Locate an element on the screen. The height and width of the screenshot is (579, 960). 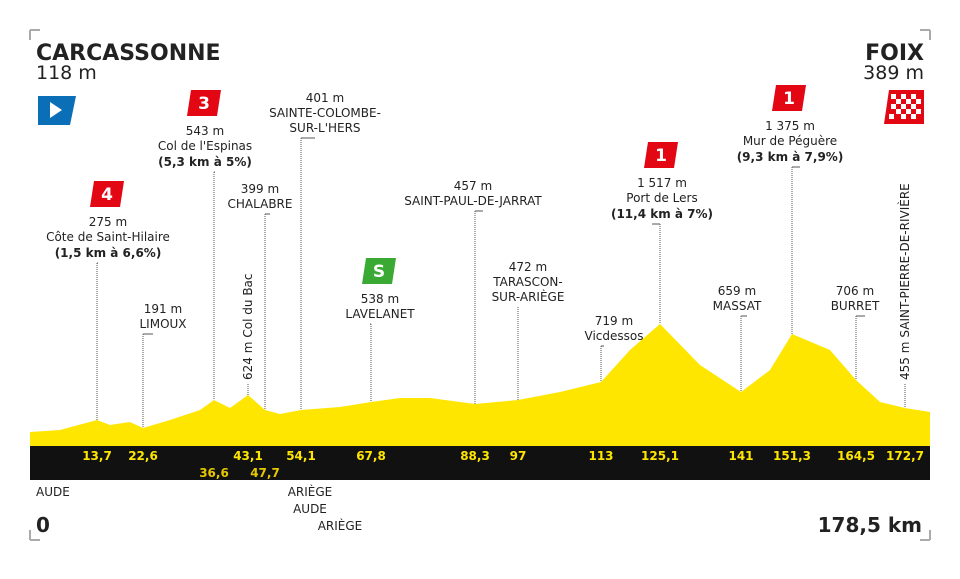
altitude: 1 375 m is located at coordinates (790, 126).